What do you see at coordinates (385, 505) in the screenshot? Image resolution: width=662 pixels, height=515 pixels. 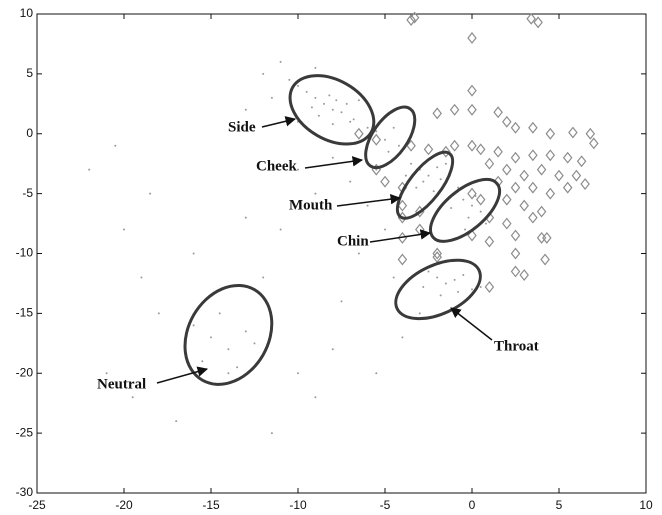 I see `x-tick-label: -5` at bounding box center [385, 505].